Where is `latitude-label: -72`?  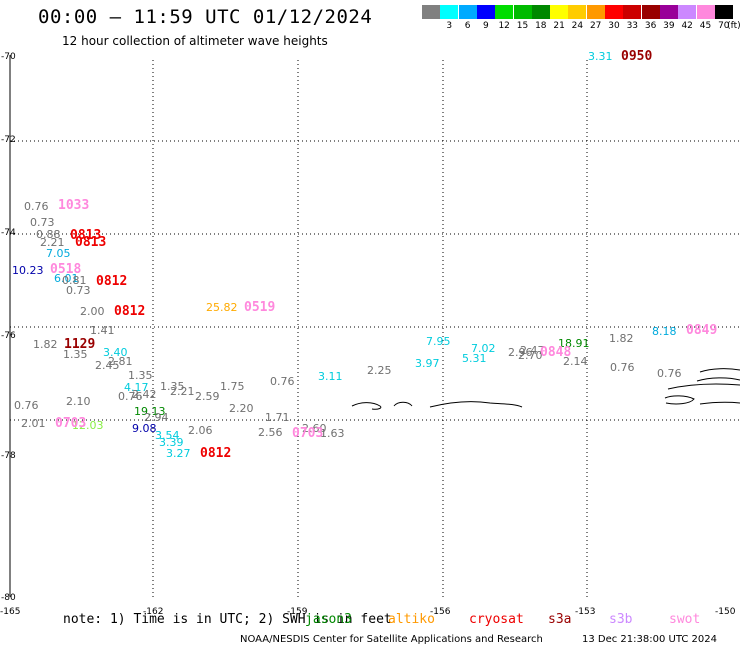
latitude-label: -72 is located at coordinates (8, 140).